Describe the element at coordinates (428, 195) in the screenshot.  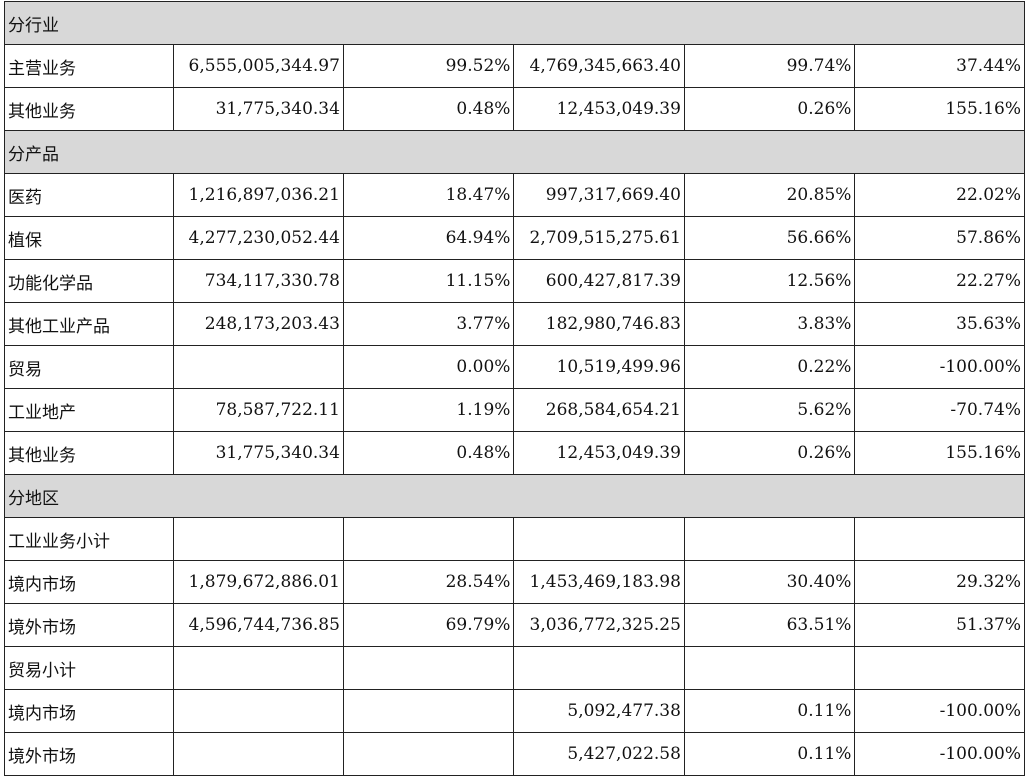
I see `share-cell: 18.47%` at that location.